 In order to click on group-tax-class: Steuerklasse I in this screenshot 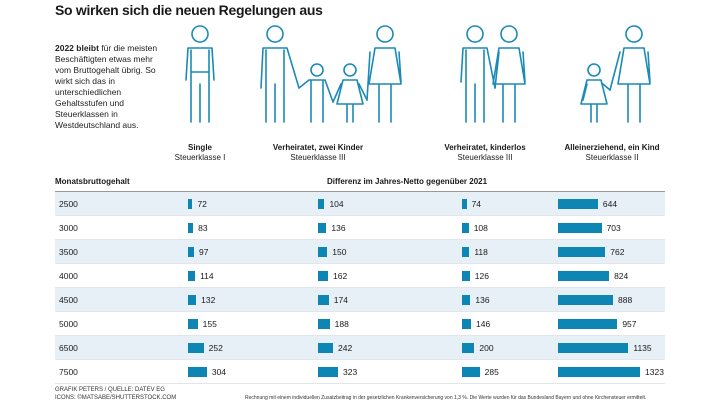, I will do `click(200, 157)`.